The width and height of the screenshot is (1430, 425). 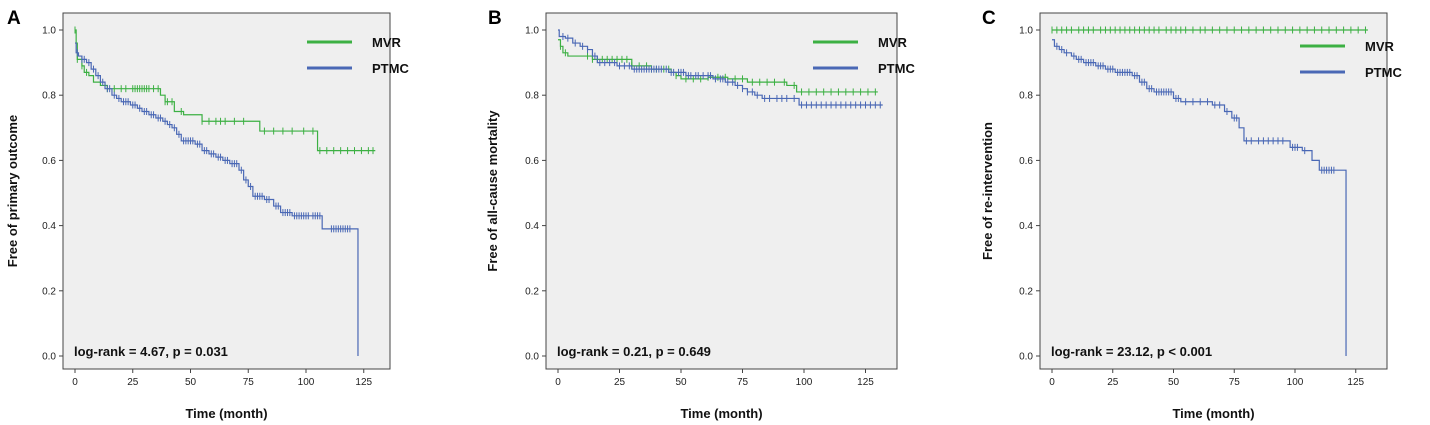 I want to click on panel-letter: C, so click(x=989, y=18).